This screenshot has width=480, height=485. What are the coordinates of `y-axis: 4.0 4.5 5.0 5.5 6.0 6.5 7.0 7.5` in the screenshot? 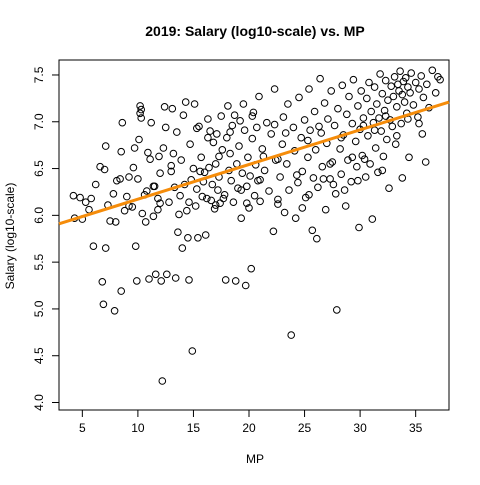 It's located at (45, 238).